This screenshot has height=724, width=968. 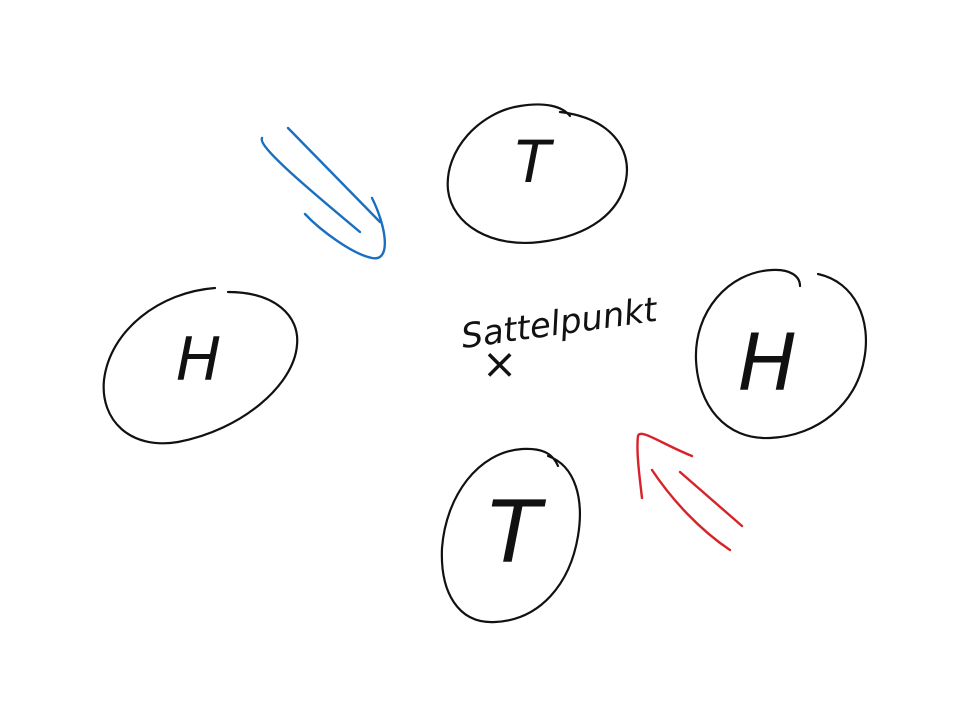 I want to click on node-bottom-t: T, so click(x=510, y=535).